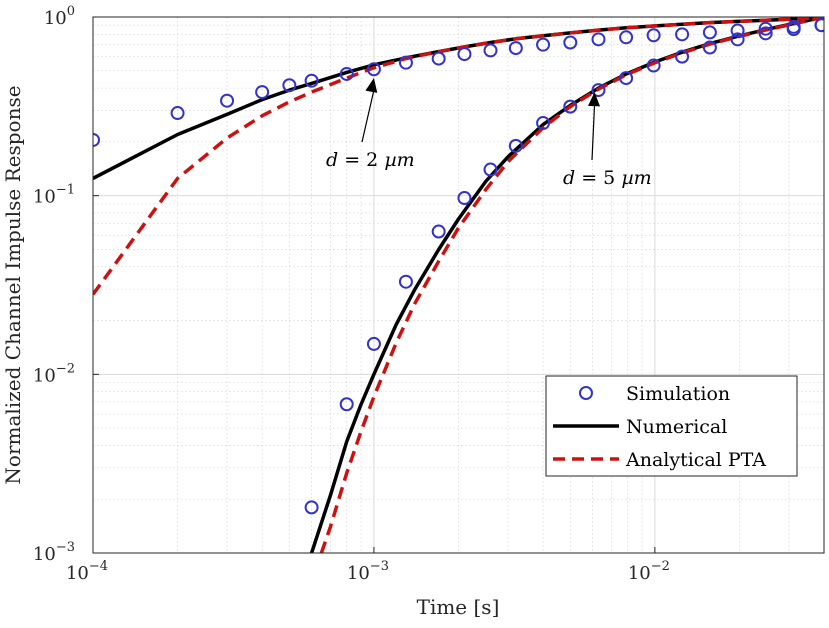  Describe the element at coordinates (54, 552) in the screenshot. I see `y-tick-label: 10⁻³` at that location.